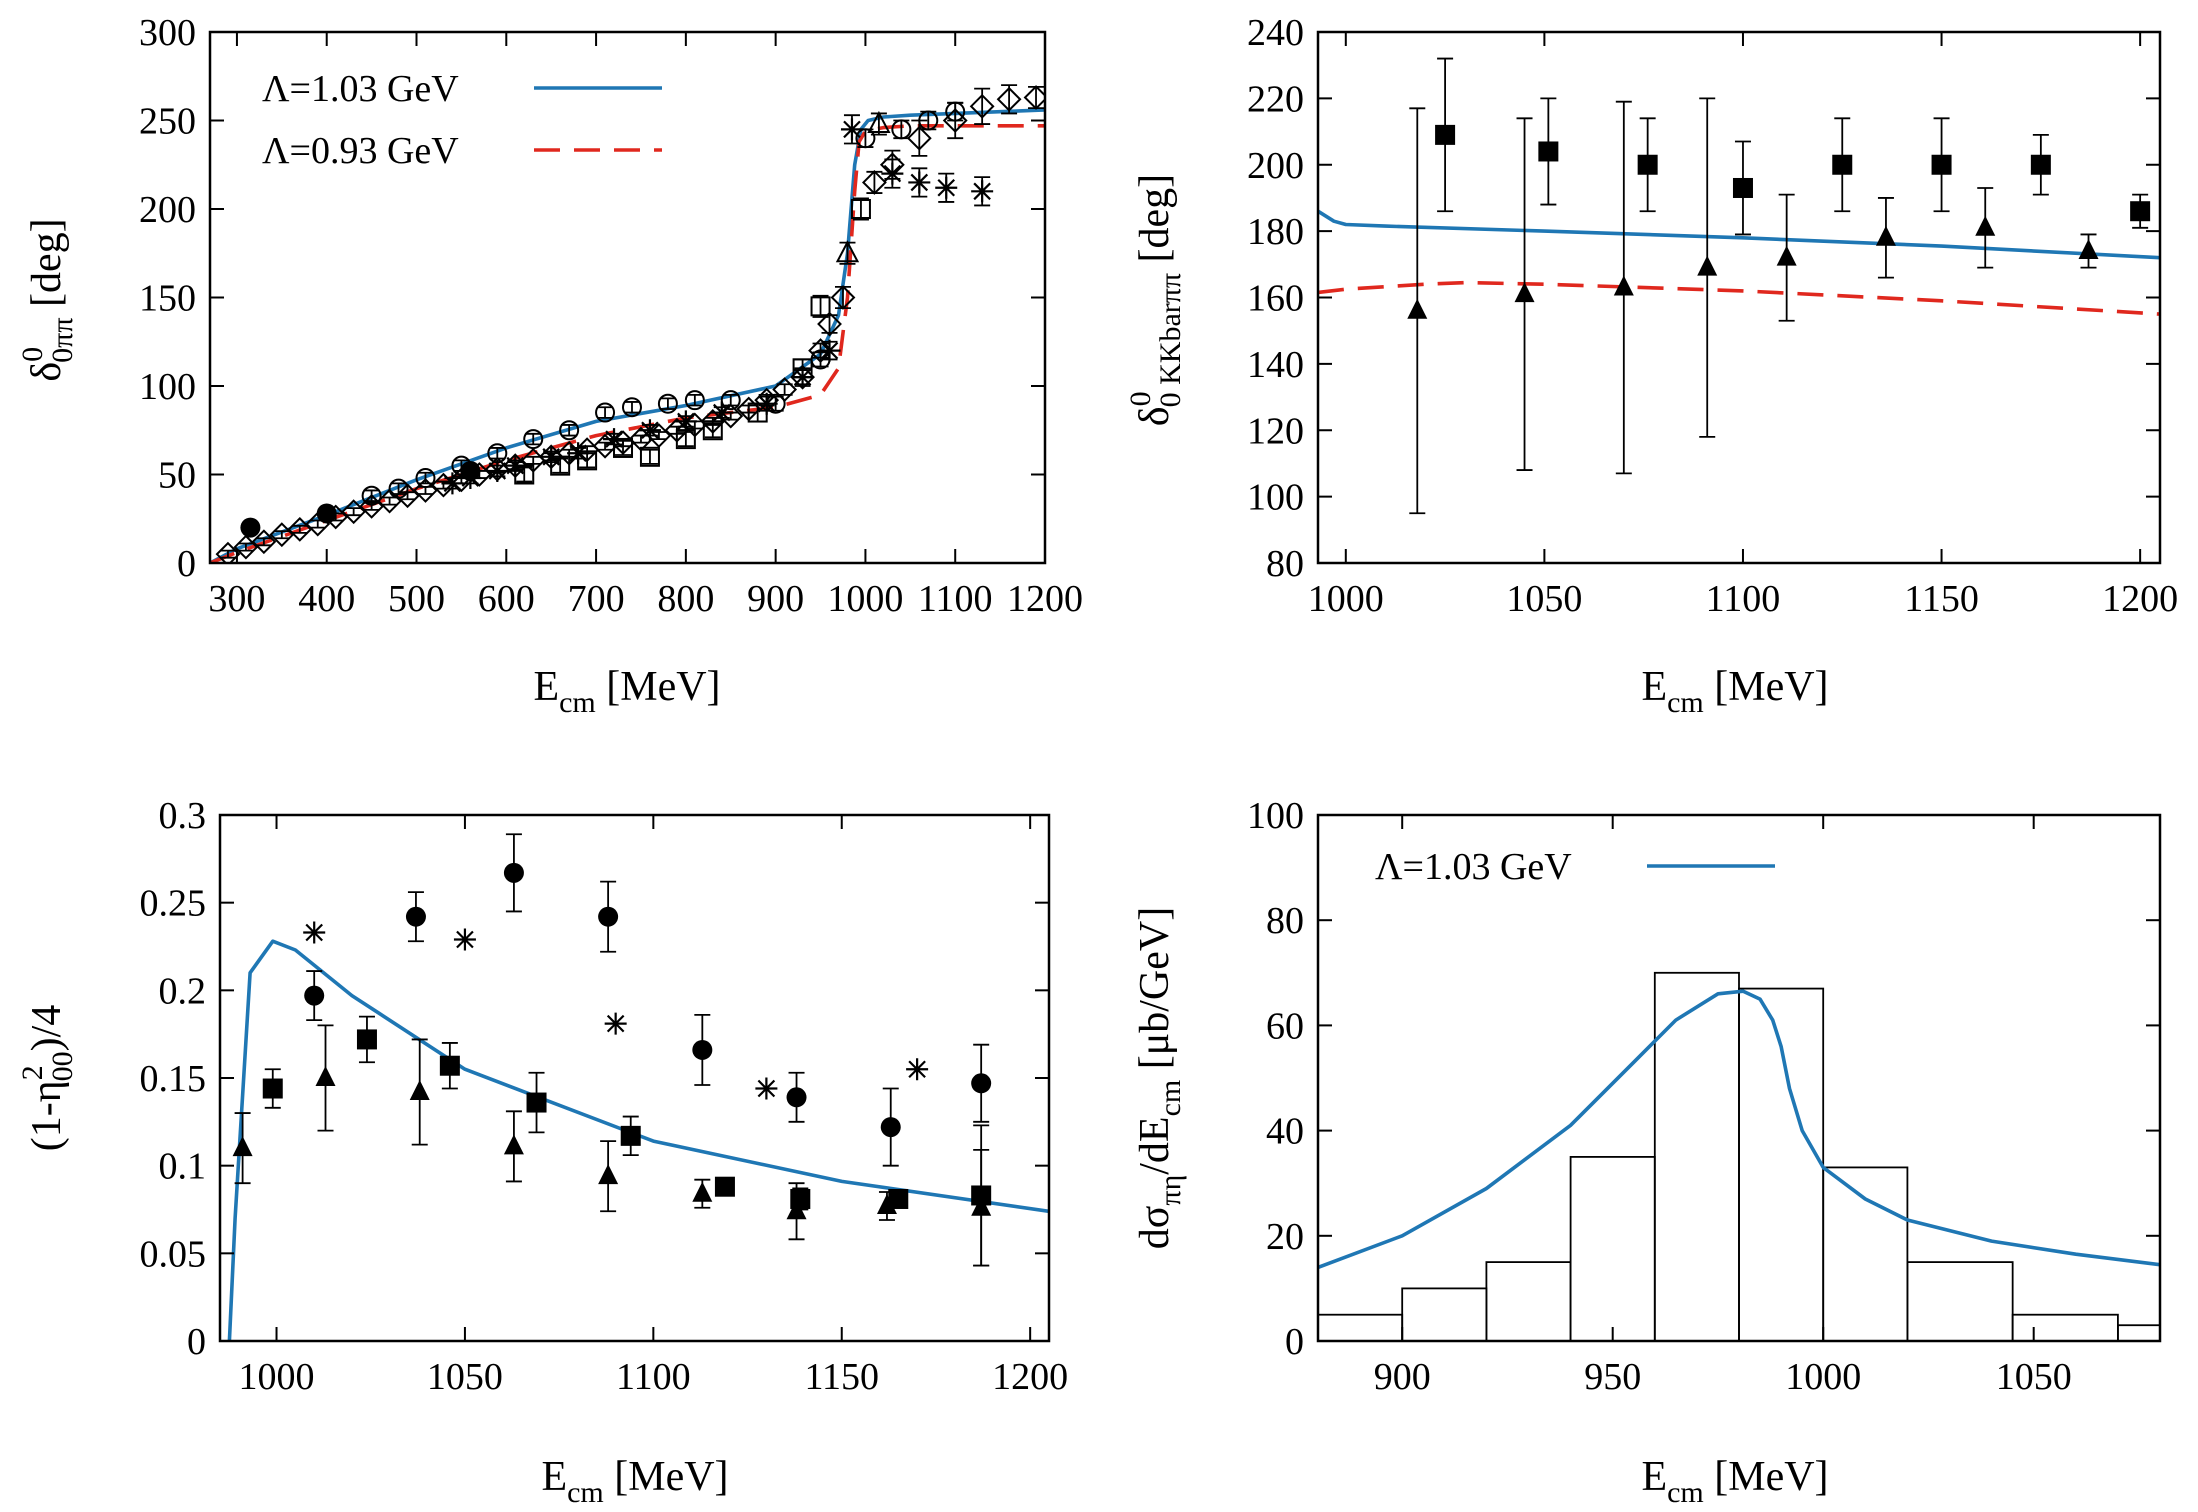 This screenshot has height=1512, width=2198. I want to click on axis-label-main: E, so click(1654, 687).